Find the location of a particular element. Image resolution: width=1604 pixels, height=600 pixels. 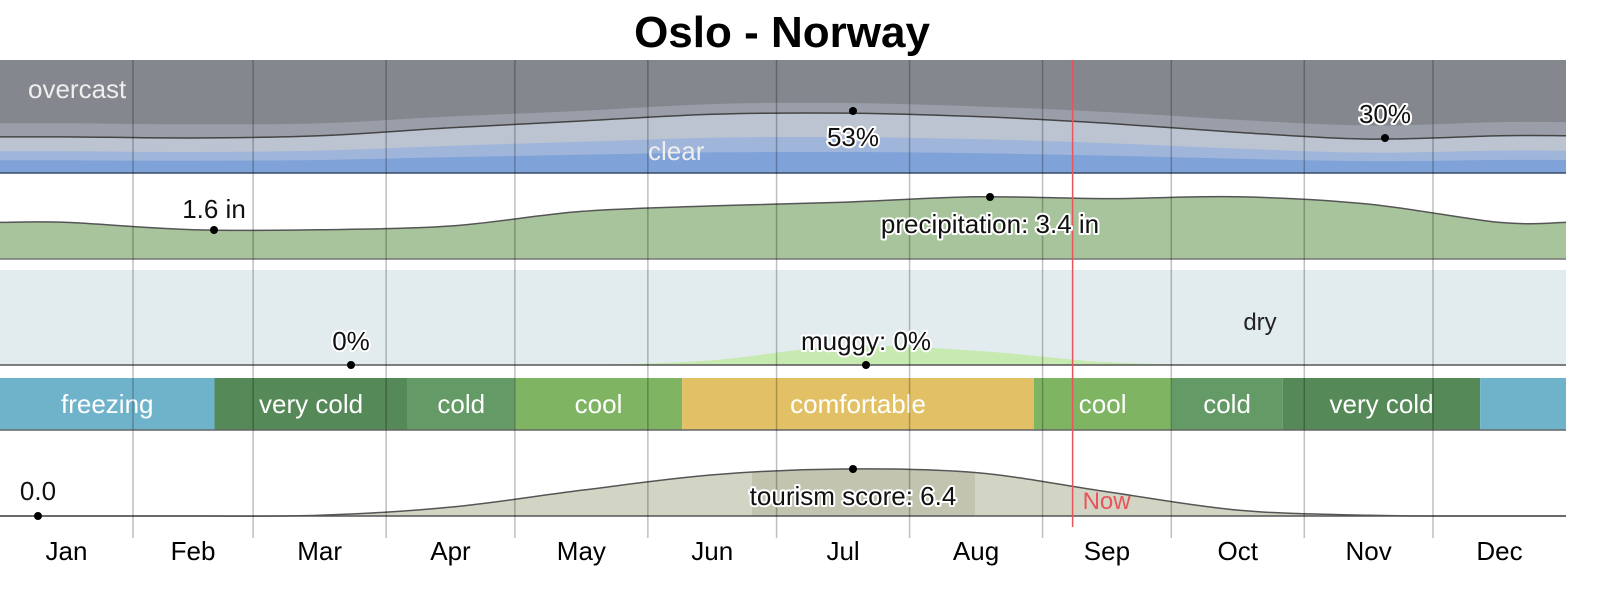

temperature-band-label: comfortable is located at coordinates (858, 404).